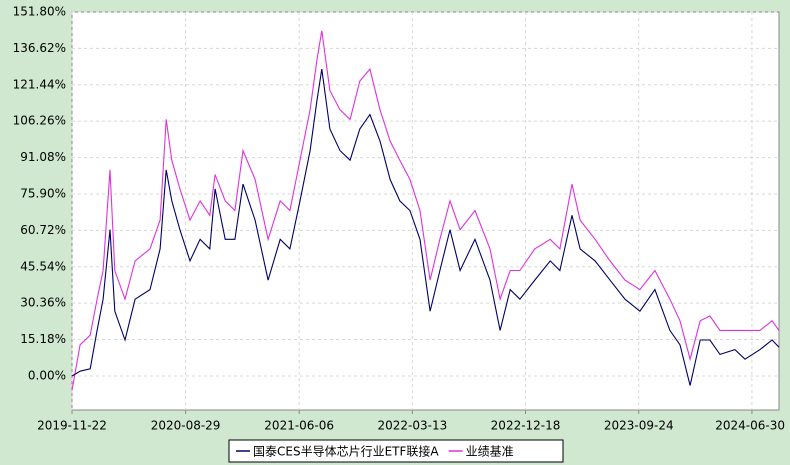 Image resolution: width=790 pixels, height=465 pixels. Describe the element at coordinates (39, 12) in the screenshot. I see `y-tick-label: 151.80%` at that location.